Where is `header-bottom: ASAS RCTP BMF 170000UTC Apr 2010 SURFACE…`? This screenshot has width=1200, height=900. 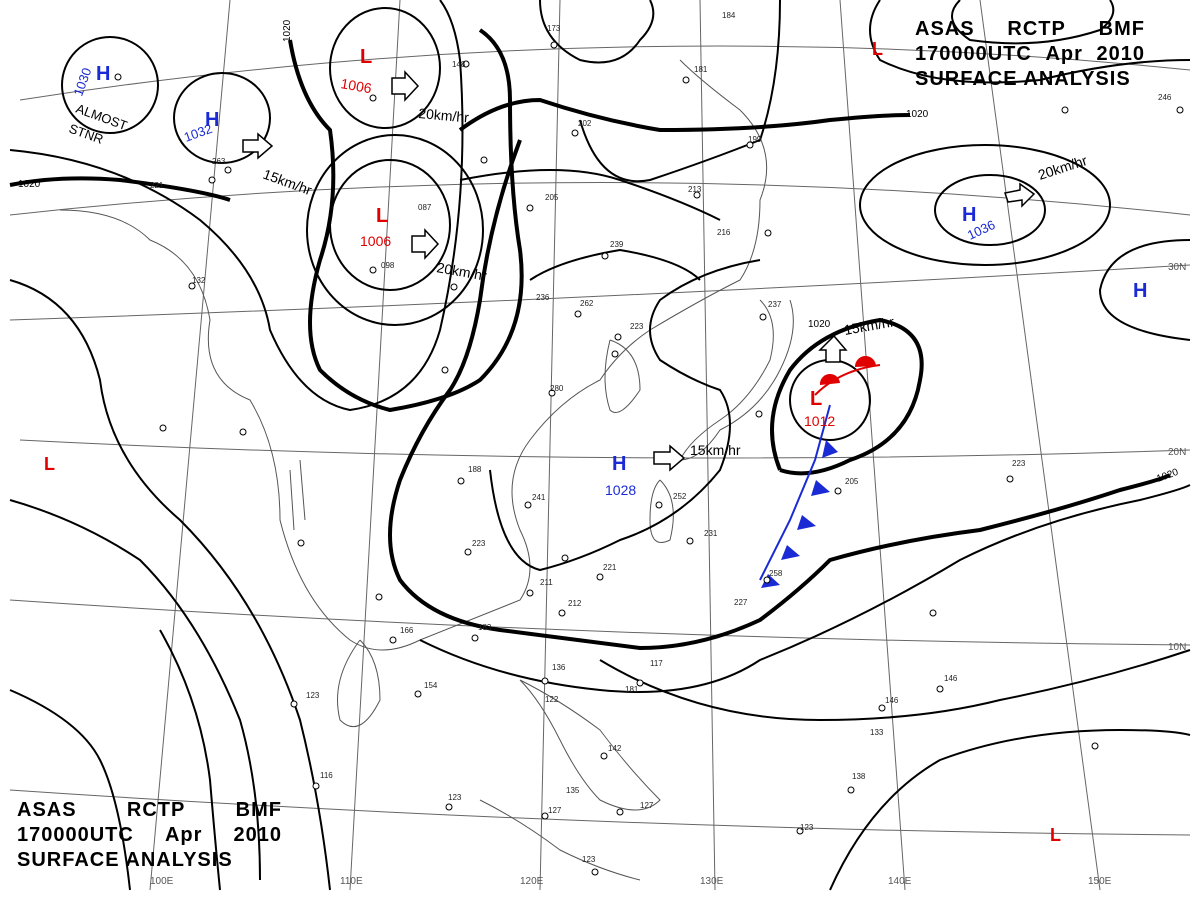
header-bottom: ASAS RCTP BMF 170000UTC Apr 2010 SURFACE… is located at coordinates (149, 835).